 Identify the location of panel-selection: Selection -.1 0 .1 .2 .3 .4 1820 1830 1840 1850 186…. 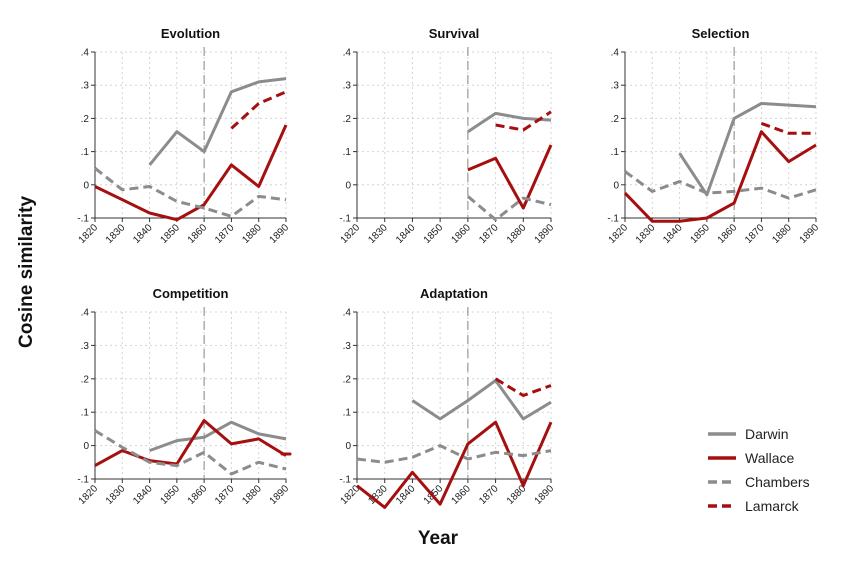
(714, 136).